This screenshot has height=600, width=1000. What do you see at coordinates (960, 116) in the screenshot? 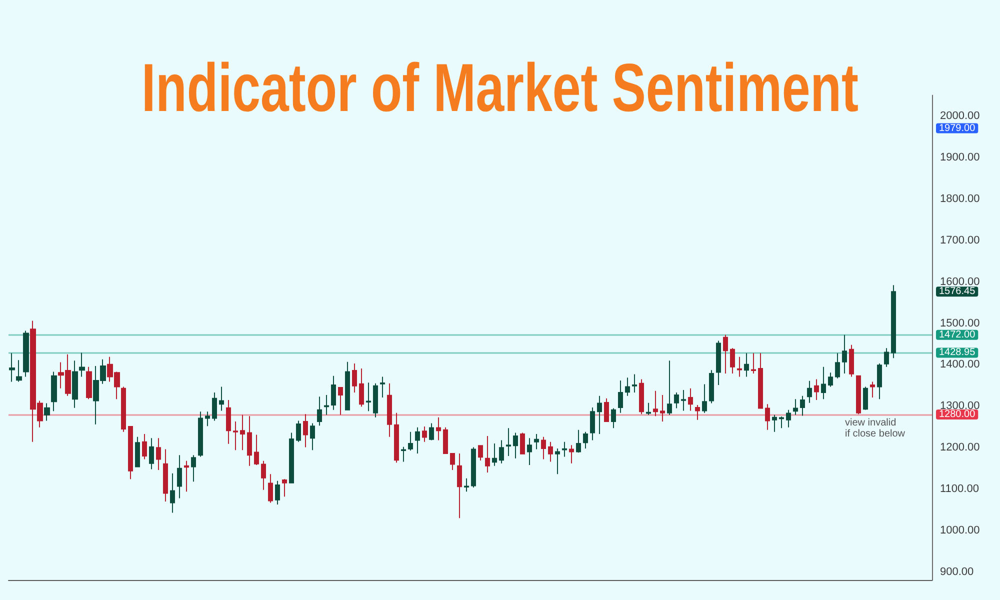
I see `y-tick-label: 2000.00` at bounding box center [960, 116].